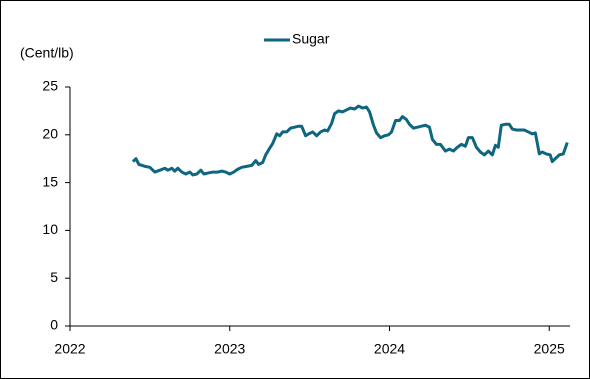 The height and width of the screenshot is (379, 590). Describe the element at coordinates (47, 53) in the screenshot. I see `y-axis-label: (Cent/lb)` at that location.